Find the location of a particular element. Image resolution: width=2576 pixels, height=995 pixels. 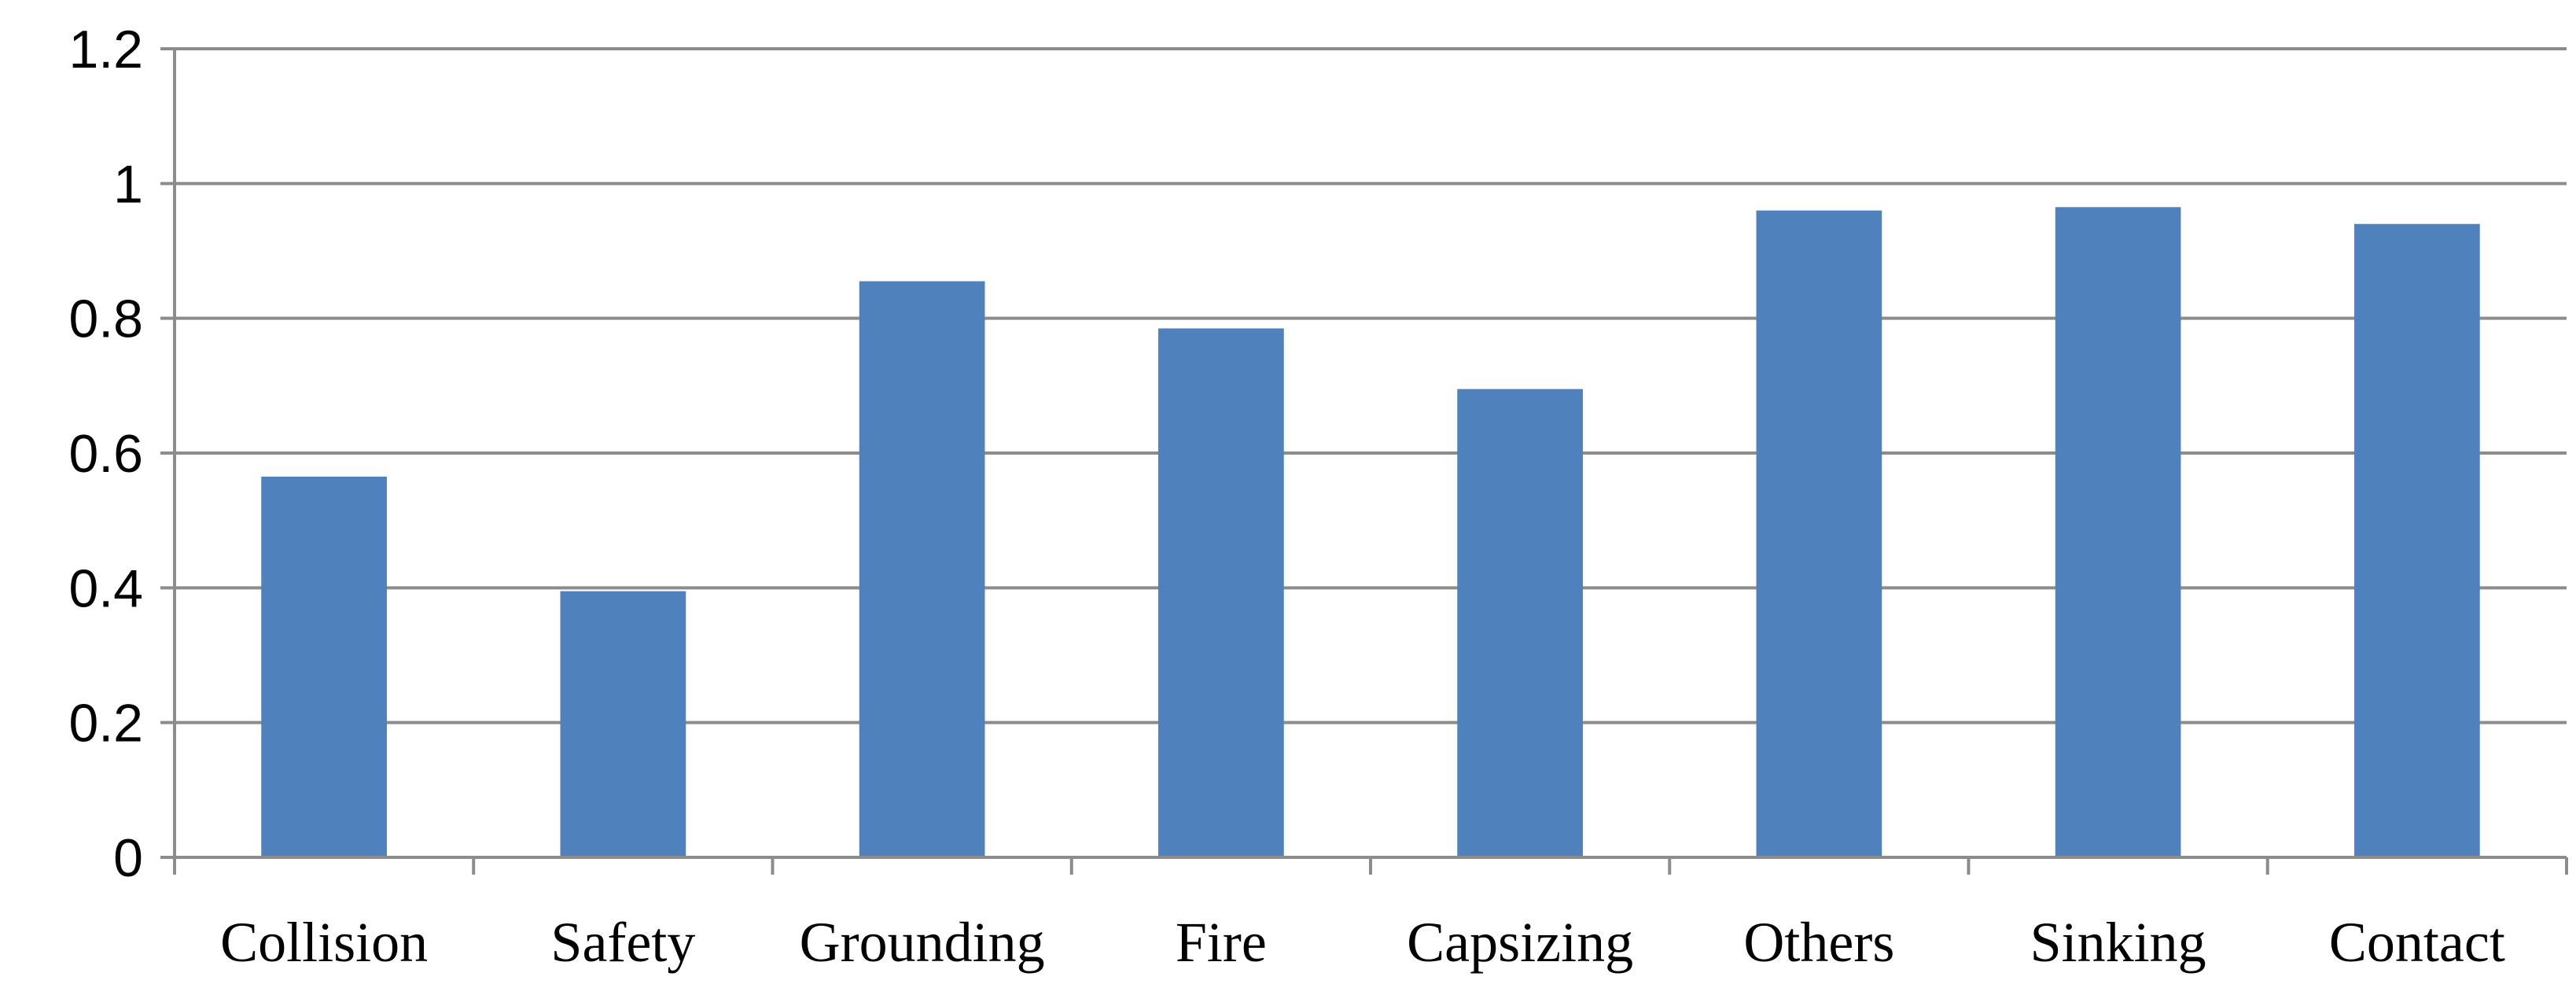

bar-safety is located at coordinates (623, 724).